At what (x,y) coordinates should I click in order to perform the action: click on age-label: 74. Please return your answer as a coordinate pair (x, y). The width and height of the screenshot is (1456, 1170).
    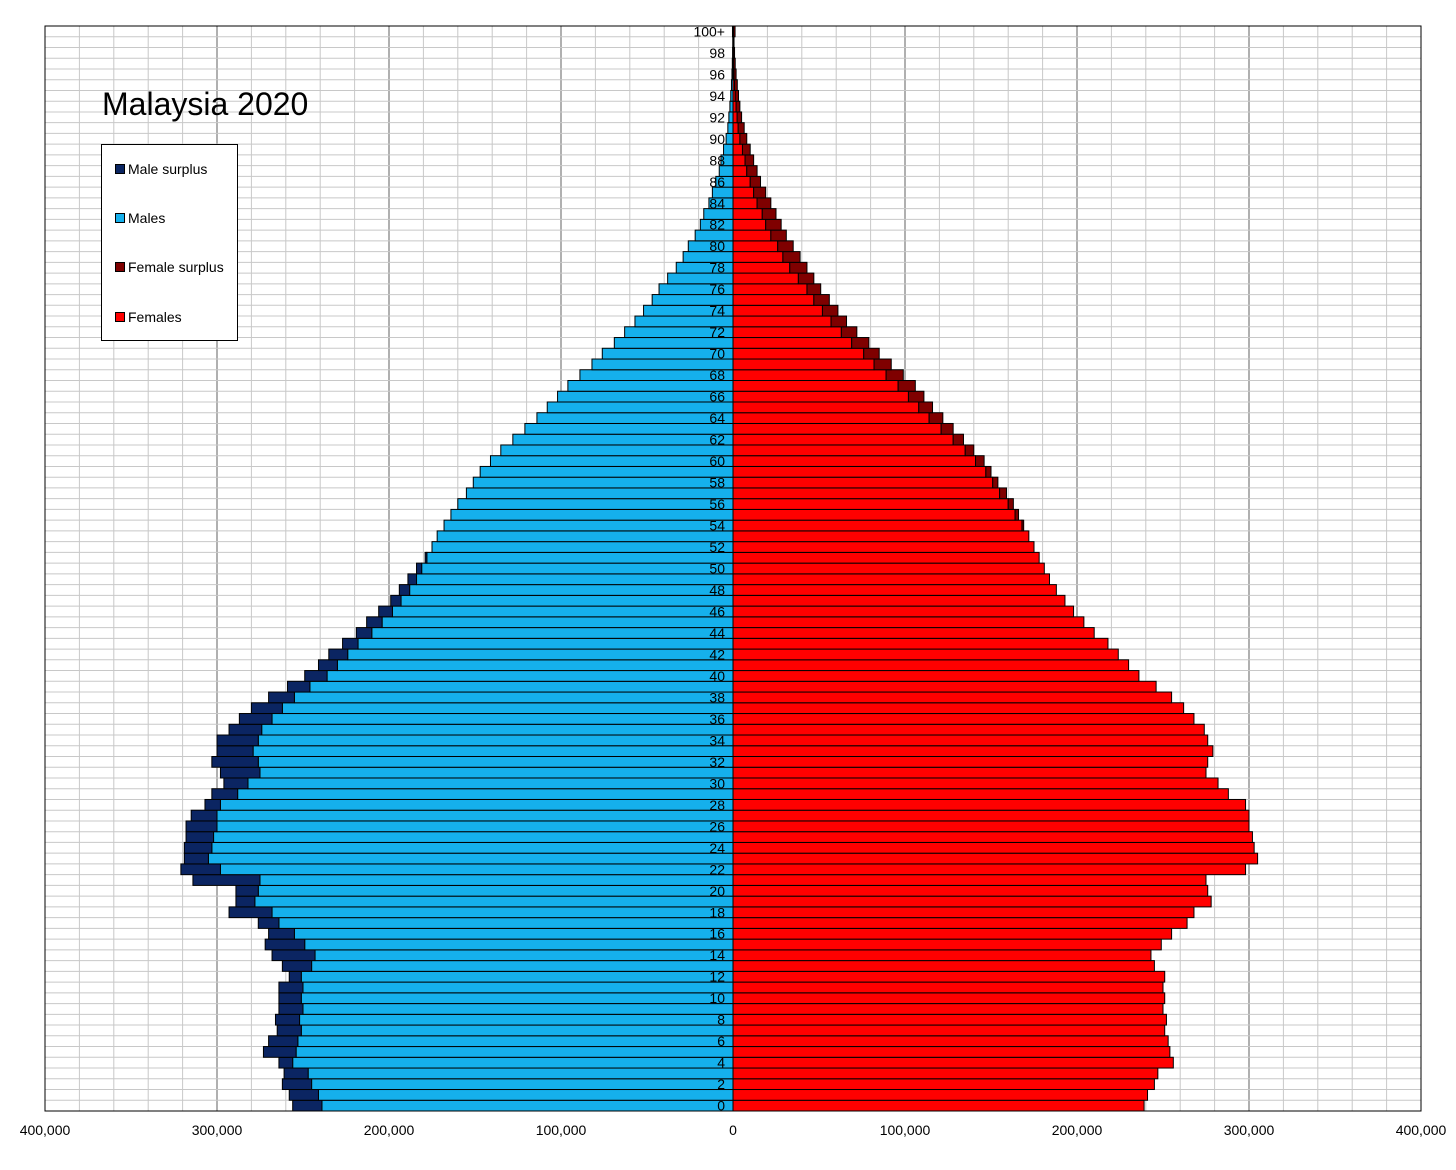
    Looking at the image, I should click on (717, 311).